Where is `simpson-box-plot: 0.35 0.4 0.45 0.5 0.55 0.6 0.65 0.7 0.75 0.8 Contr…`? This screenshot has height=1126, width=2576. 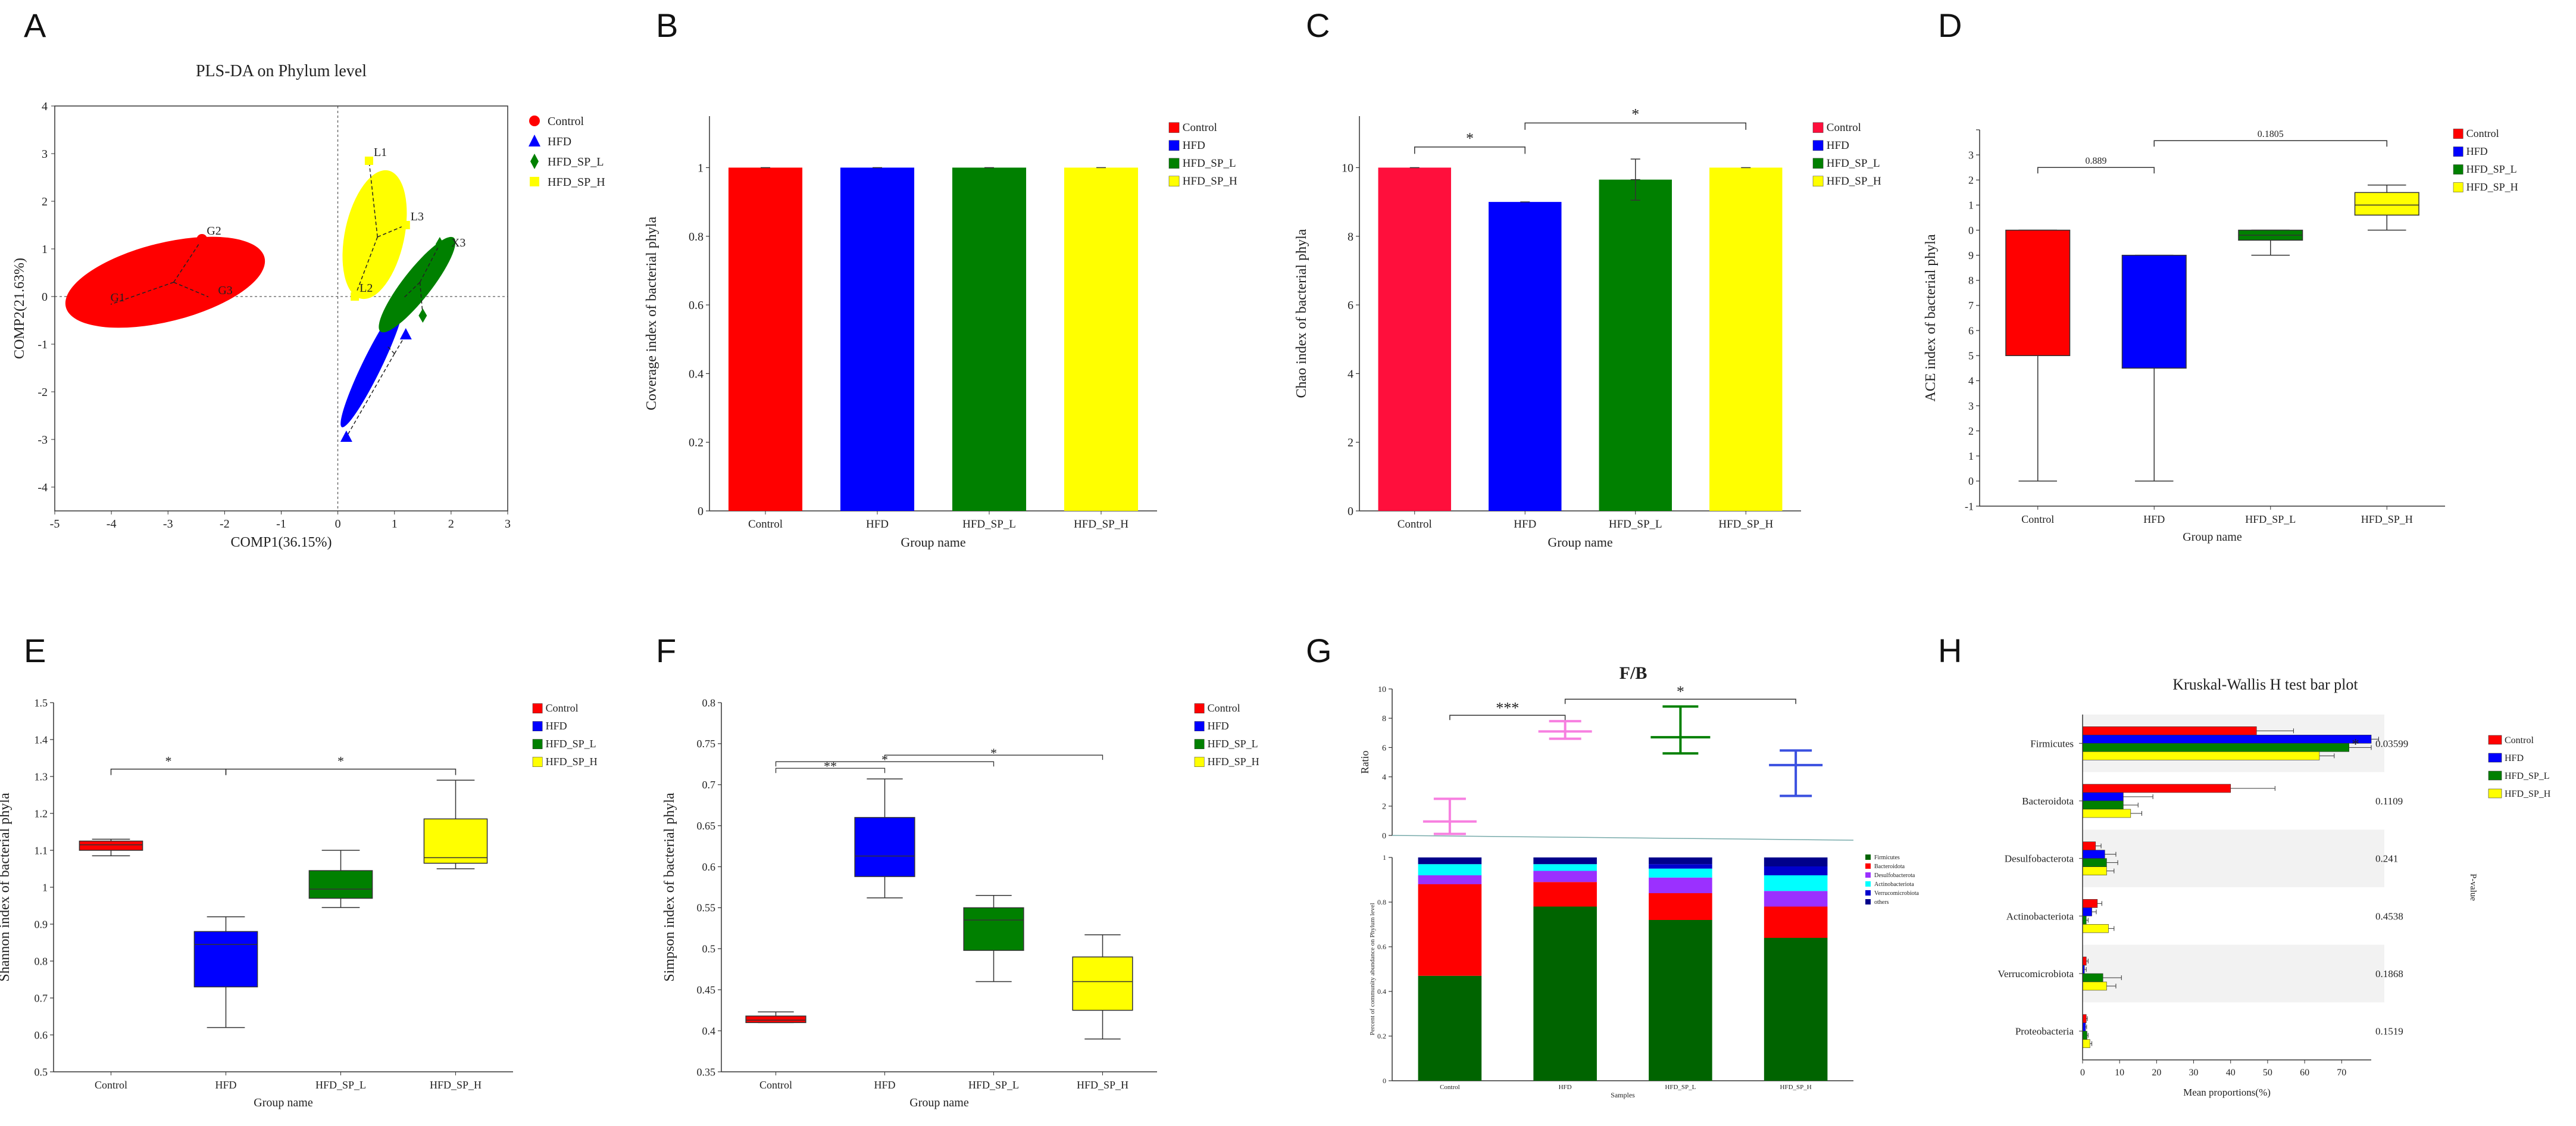 simpson-box-plot: 0.35 0.4 0.45 0.5 0.55 0.6 0.65 0.7 0.75 0.8 Contr… is located at coordinates (960, 903).